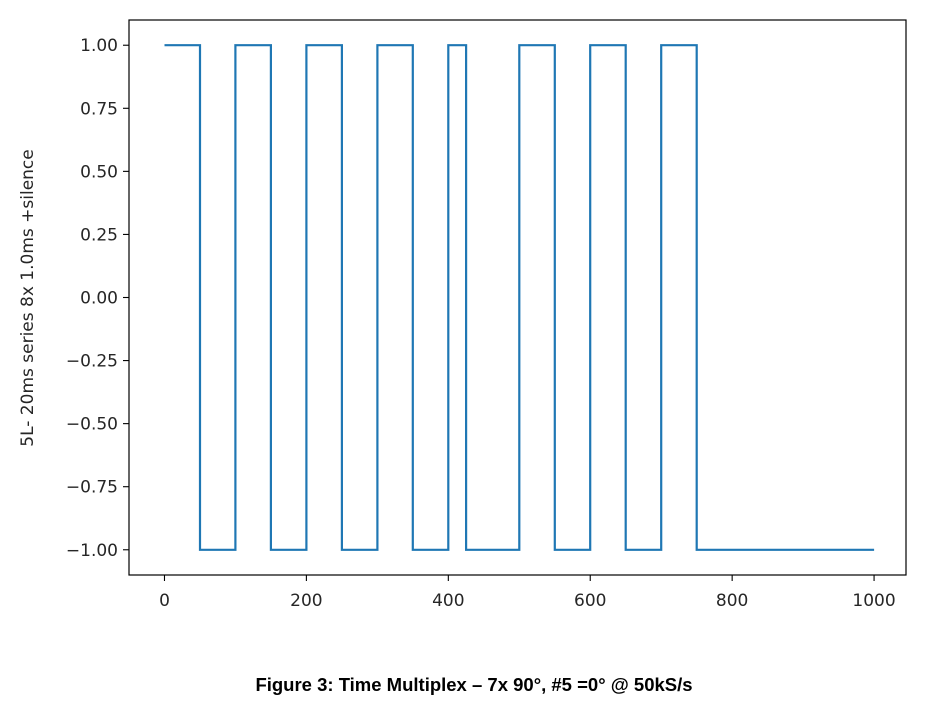 The height and width of the screenshot is (717, 948). I want to click on x-tick-label: 400, so click(448, 601).